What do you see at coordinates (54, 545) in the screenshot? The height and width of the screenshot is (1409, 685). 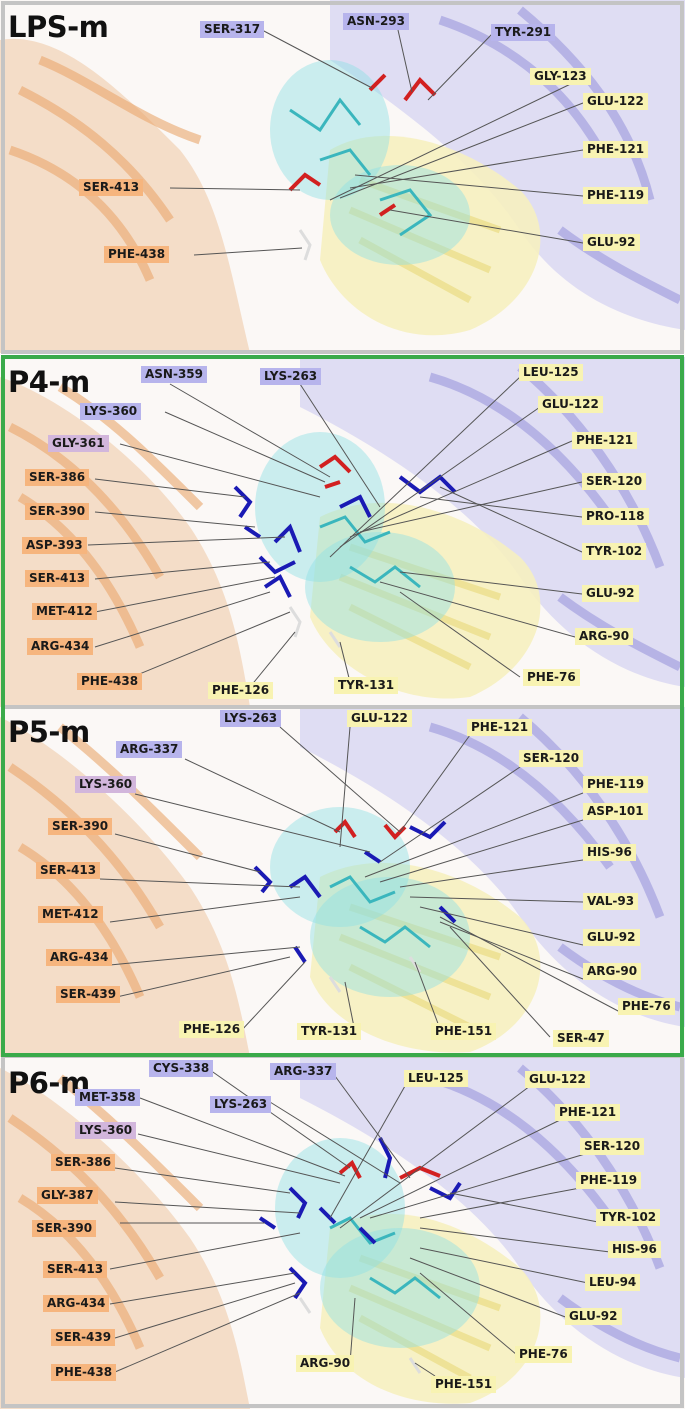 I see `residue-label: ASP-393` at bounding box center [54, 545].